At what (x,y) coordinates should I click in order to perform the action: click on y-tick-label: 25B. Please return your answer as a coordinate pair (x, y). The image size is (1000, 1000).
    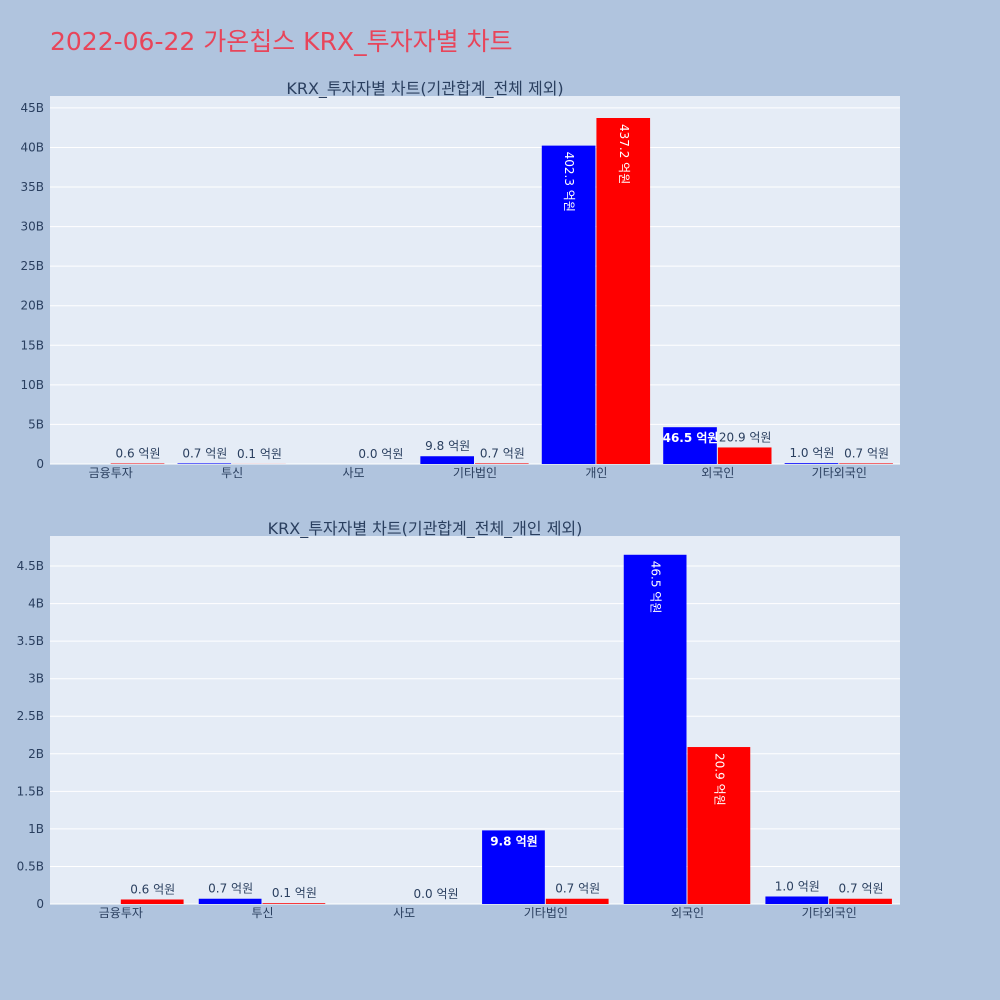
    Looking at the image, I should click on (32, 266).